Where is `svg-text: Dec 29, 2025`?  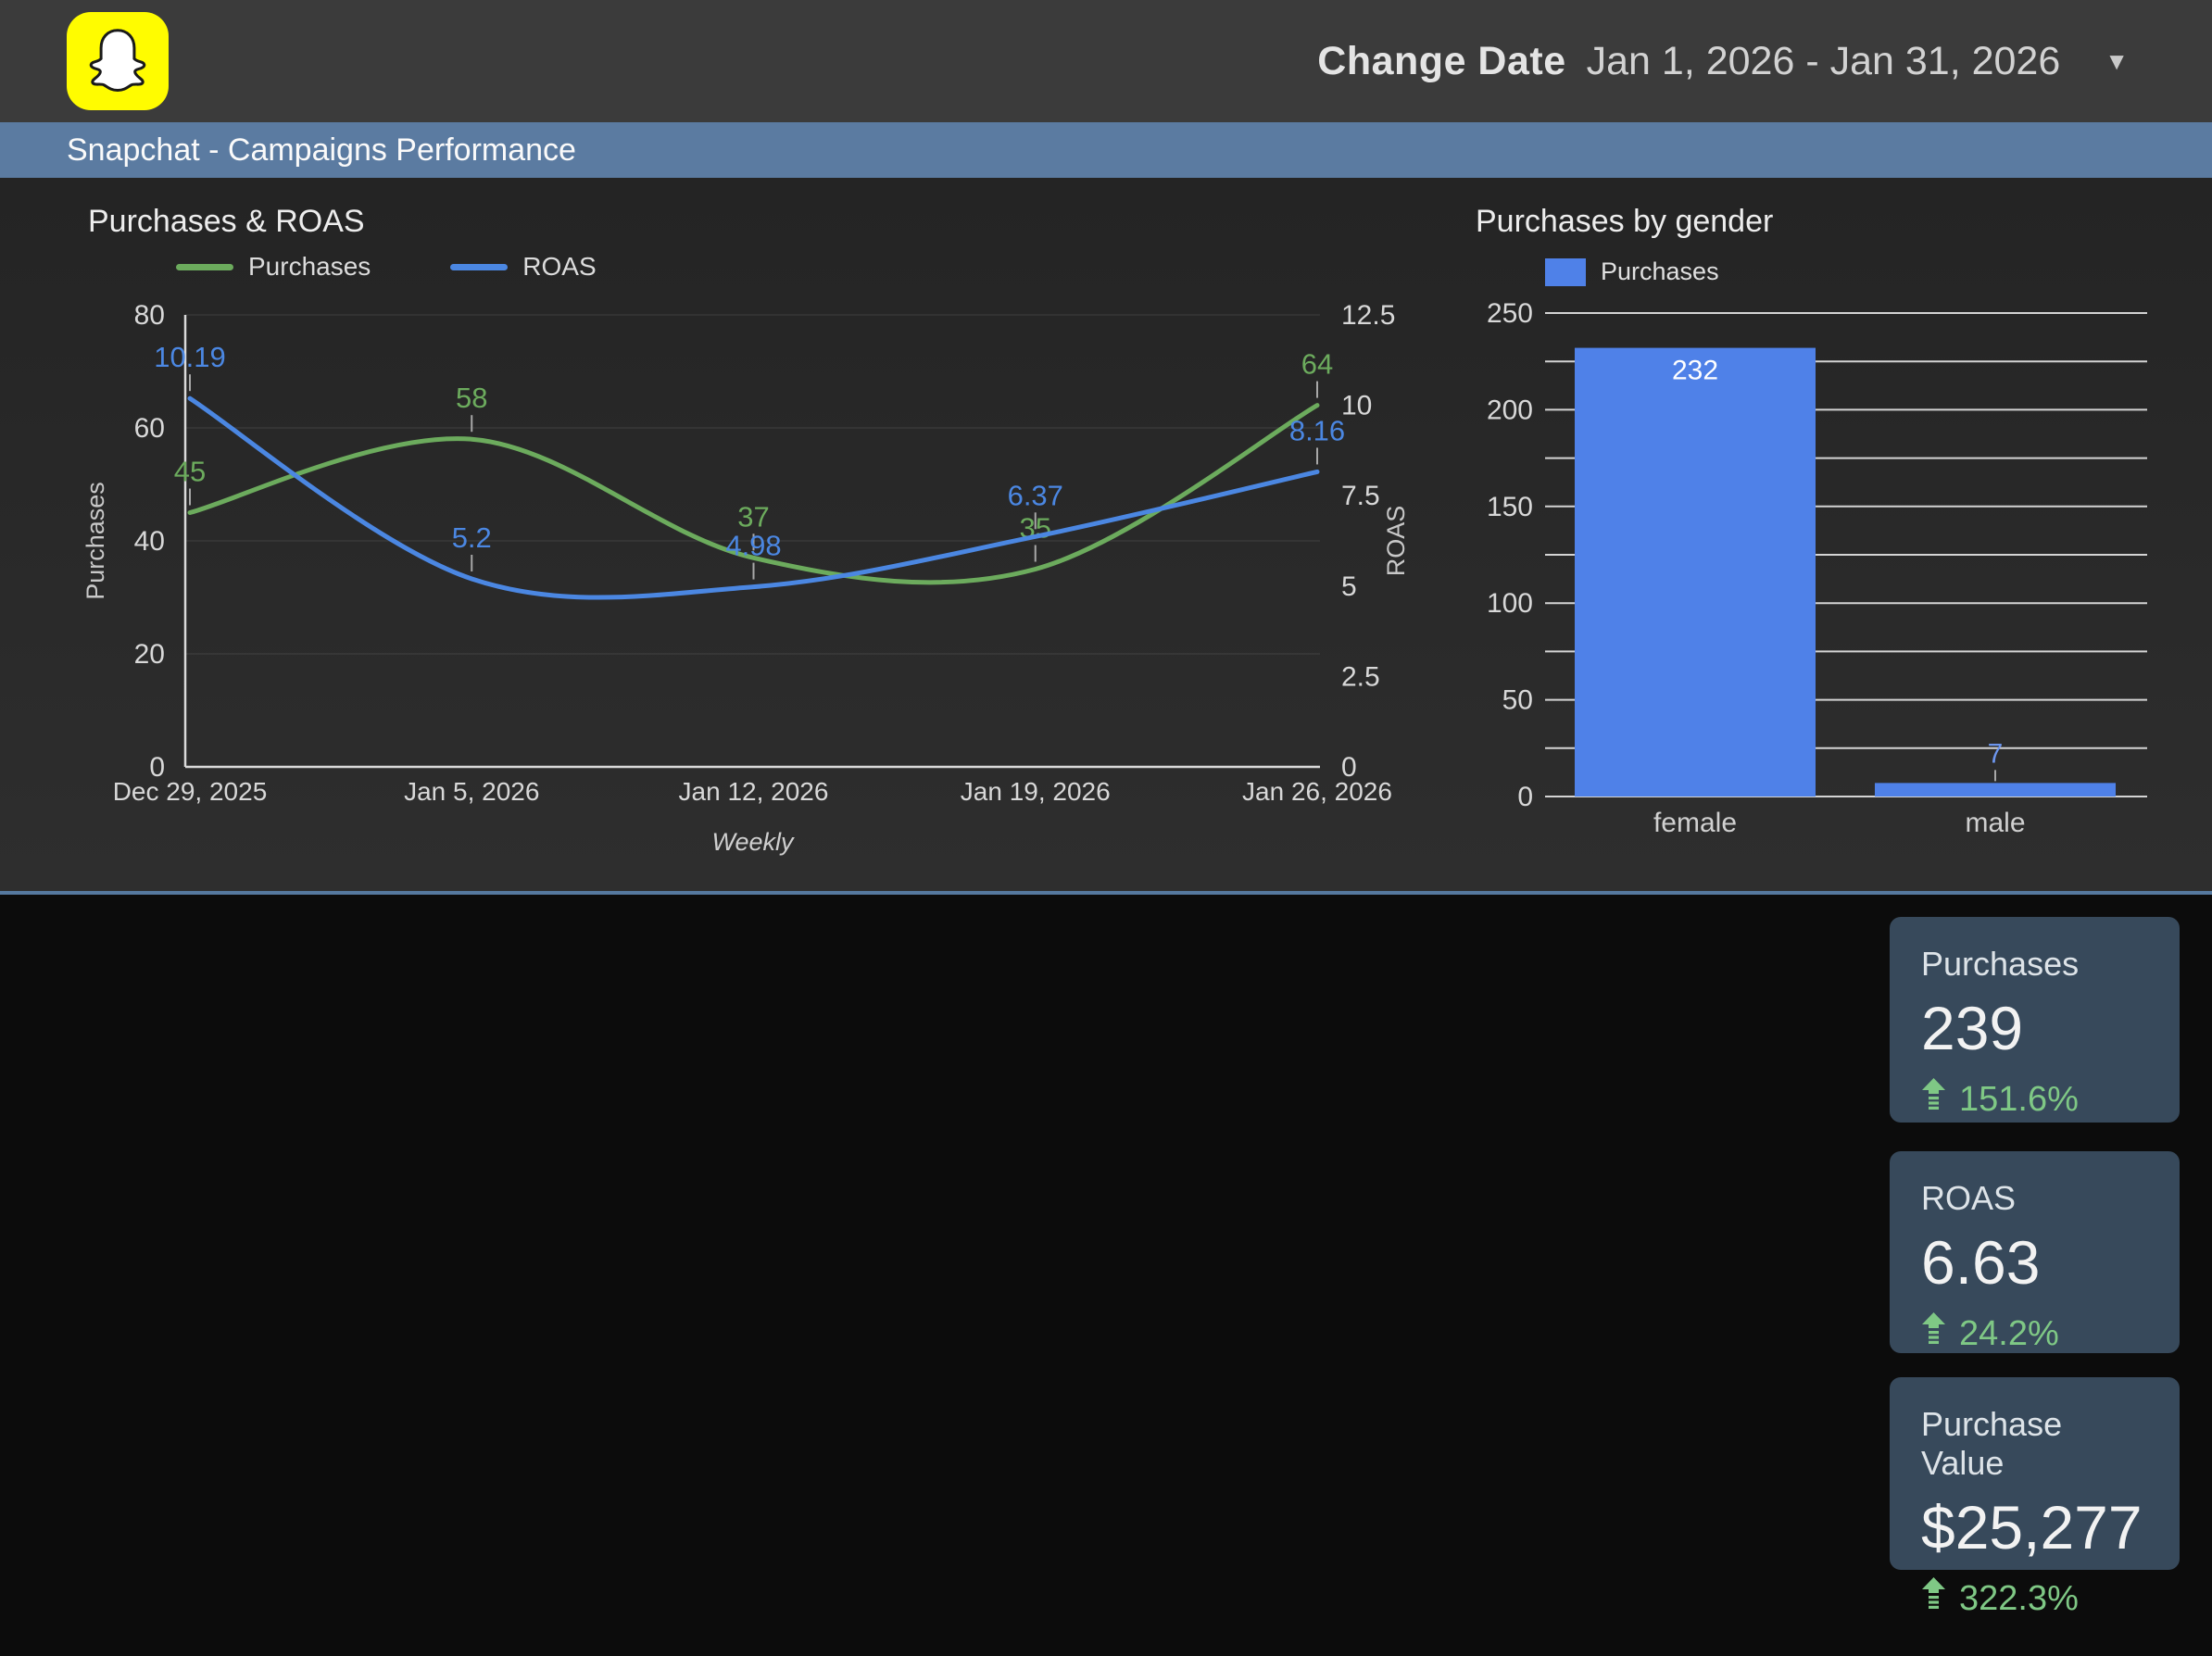 svg-text: Dec 29, 2025 is located at coordinates (190, 791).